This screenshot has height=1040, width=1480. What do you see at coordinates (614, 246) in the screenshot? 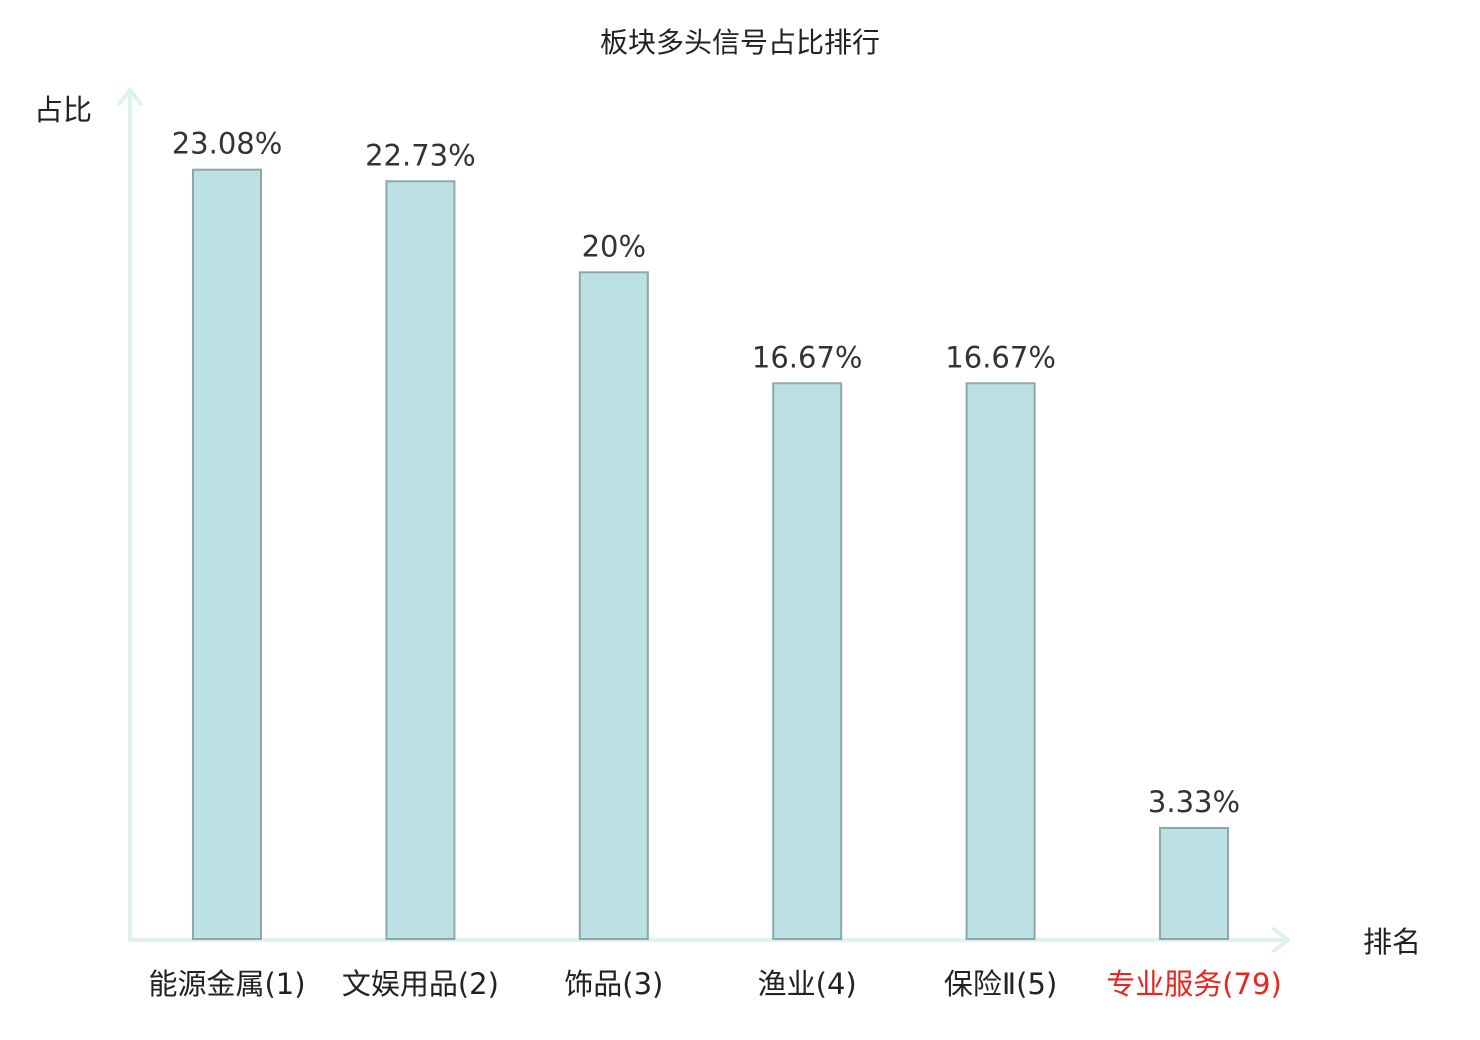
I see `bar-value-label: 20%` at bounding box center [614, 246].